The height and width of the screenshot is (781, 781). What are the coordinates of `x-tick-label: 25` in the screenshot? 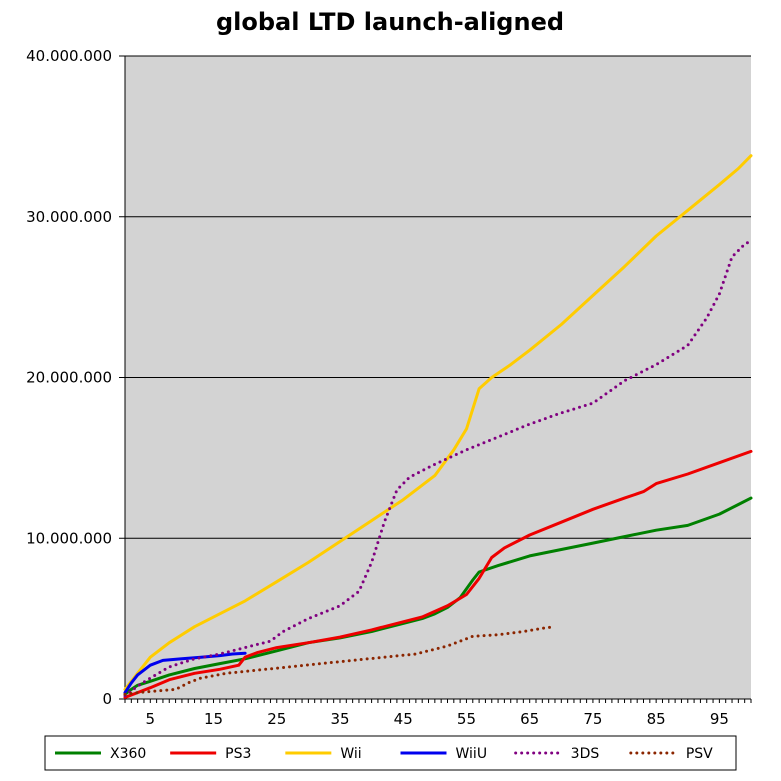 It's located at (276, 719).